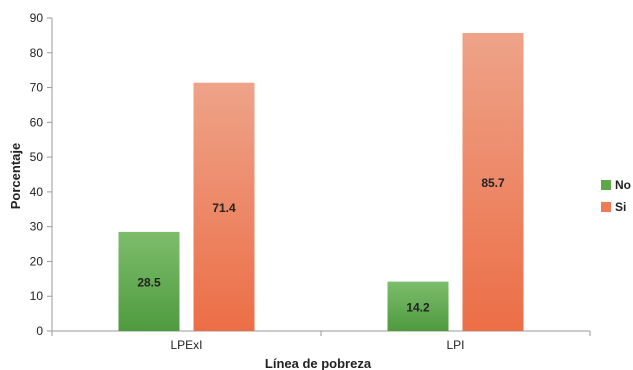  I want to click on y-axis-title: Porcentaje, so click(15, 176).